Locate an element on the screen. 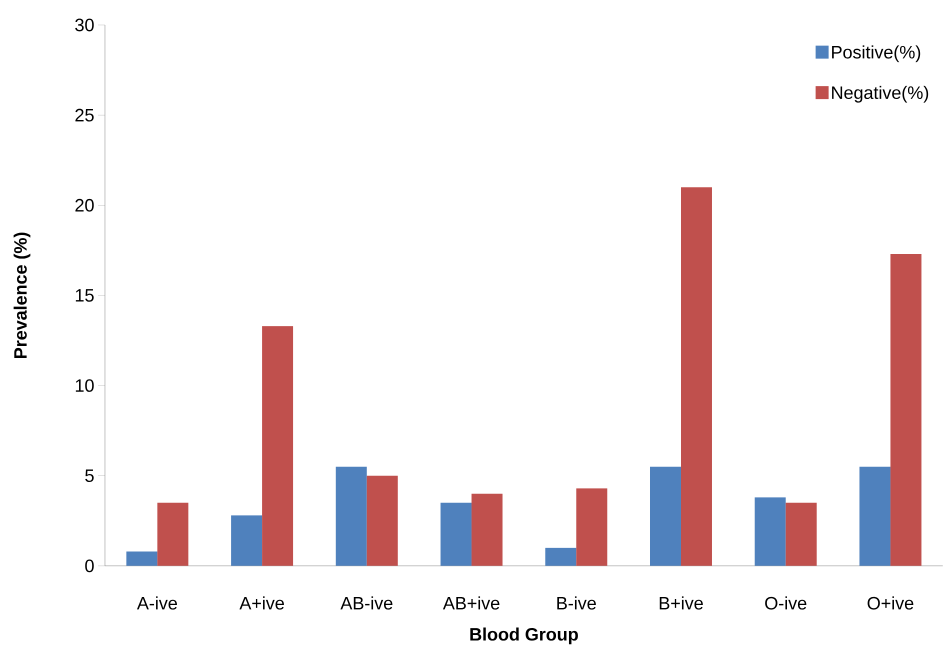  y-tick-label: 15 is located at coordinates (85, 295).